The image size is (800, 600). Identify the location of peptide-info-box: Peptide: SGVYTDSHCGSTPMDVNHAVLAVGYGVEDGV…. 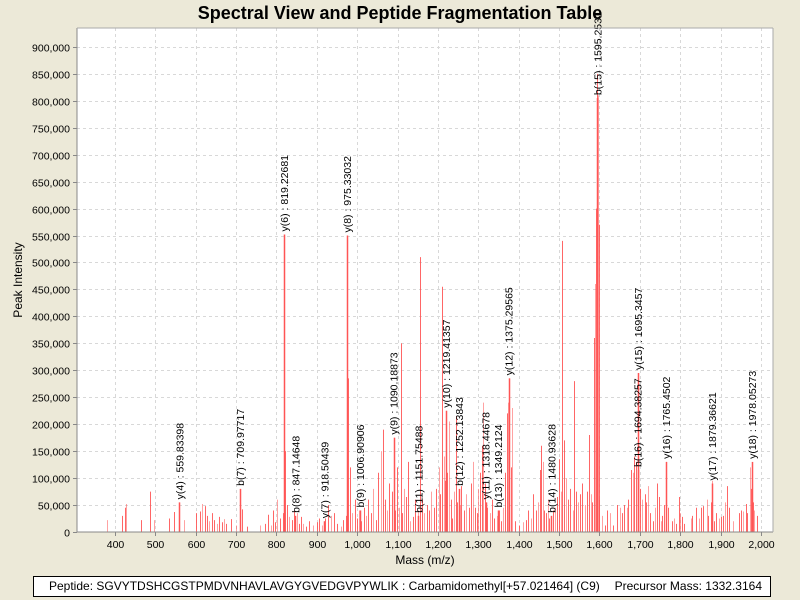
(402, 586).